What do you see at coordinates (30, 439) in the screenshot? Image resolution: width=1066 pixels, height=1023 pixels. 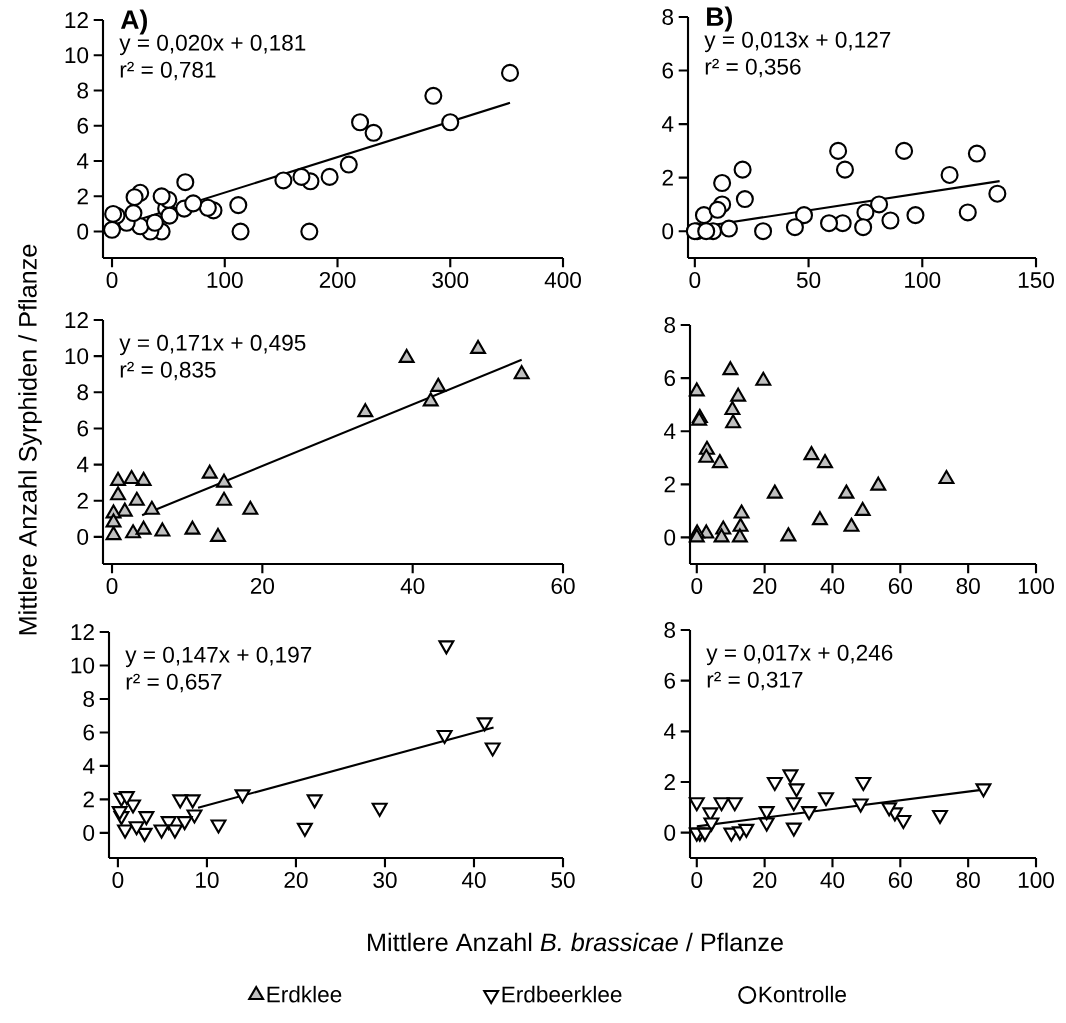 I see `y-axis-title: Mittlere Anzahl Syrphiden / Pflanze` at bounding box center [30, 439].